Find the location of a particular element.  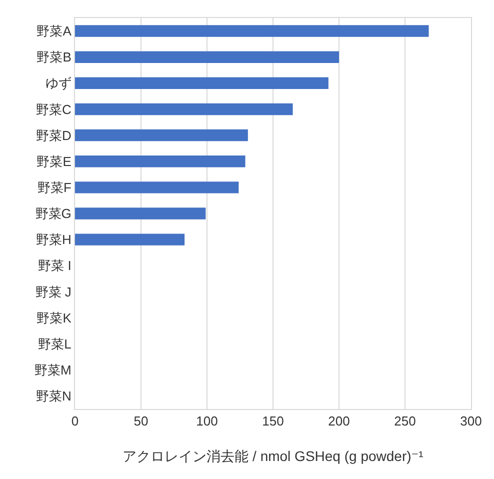

y-tick-label: 野菜F is located at coordinates (54, 187).